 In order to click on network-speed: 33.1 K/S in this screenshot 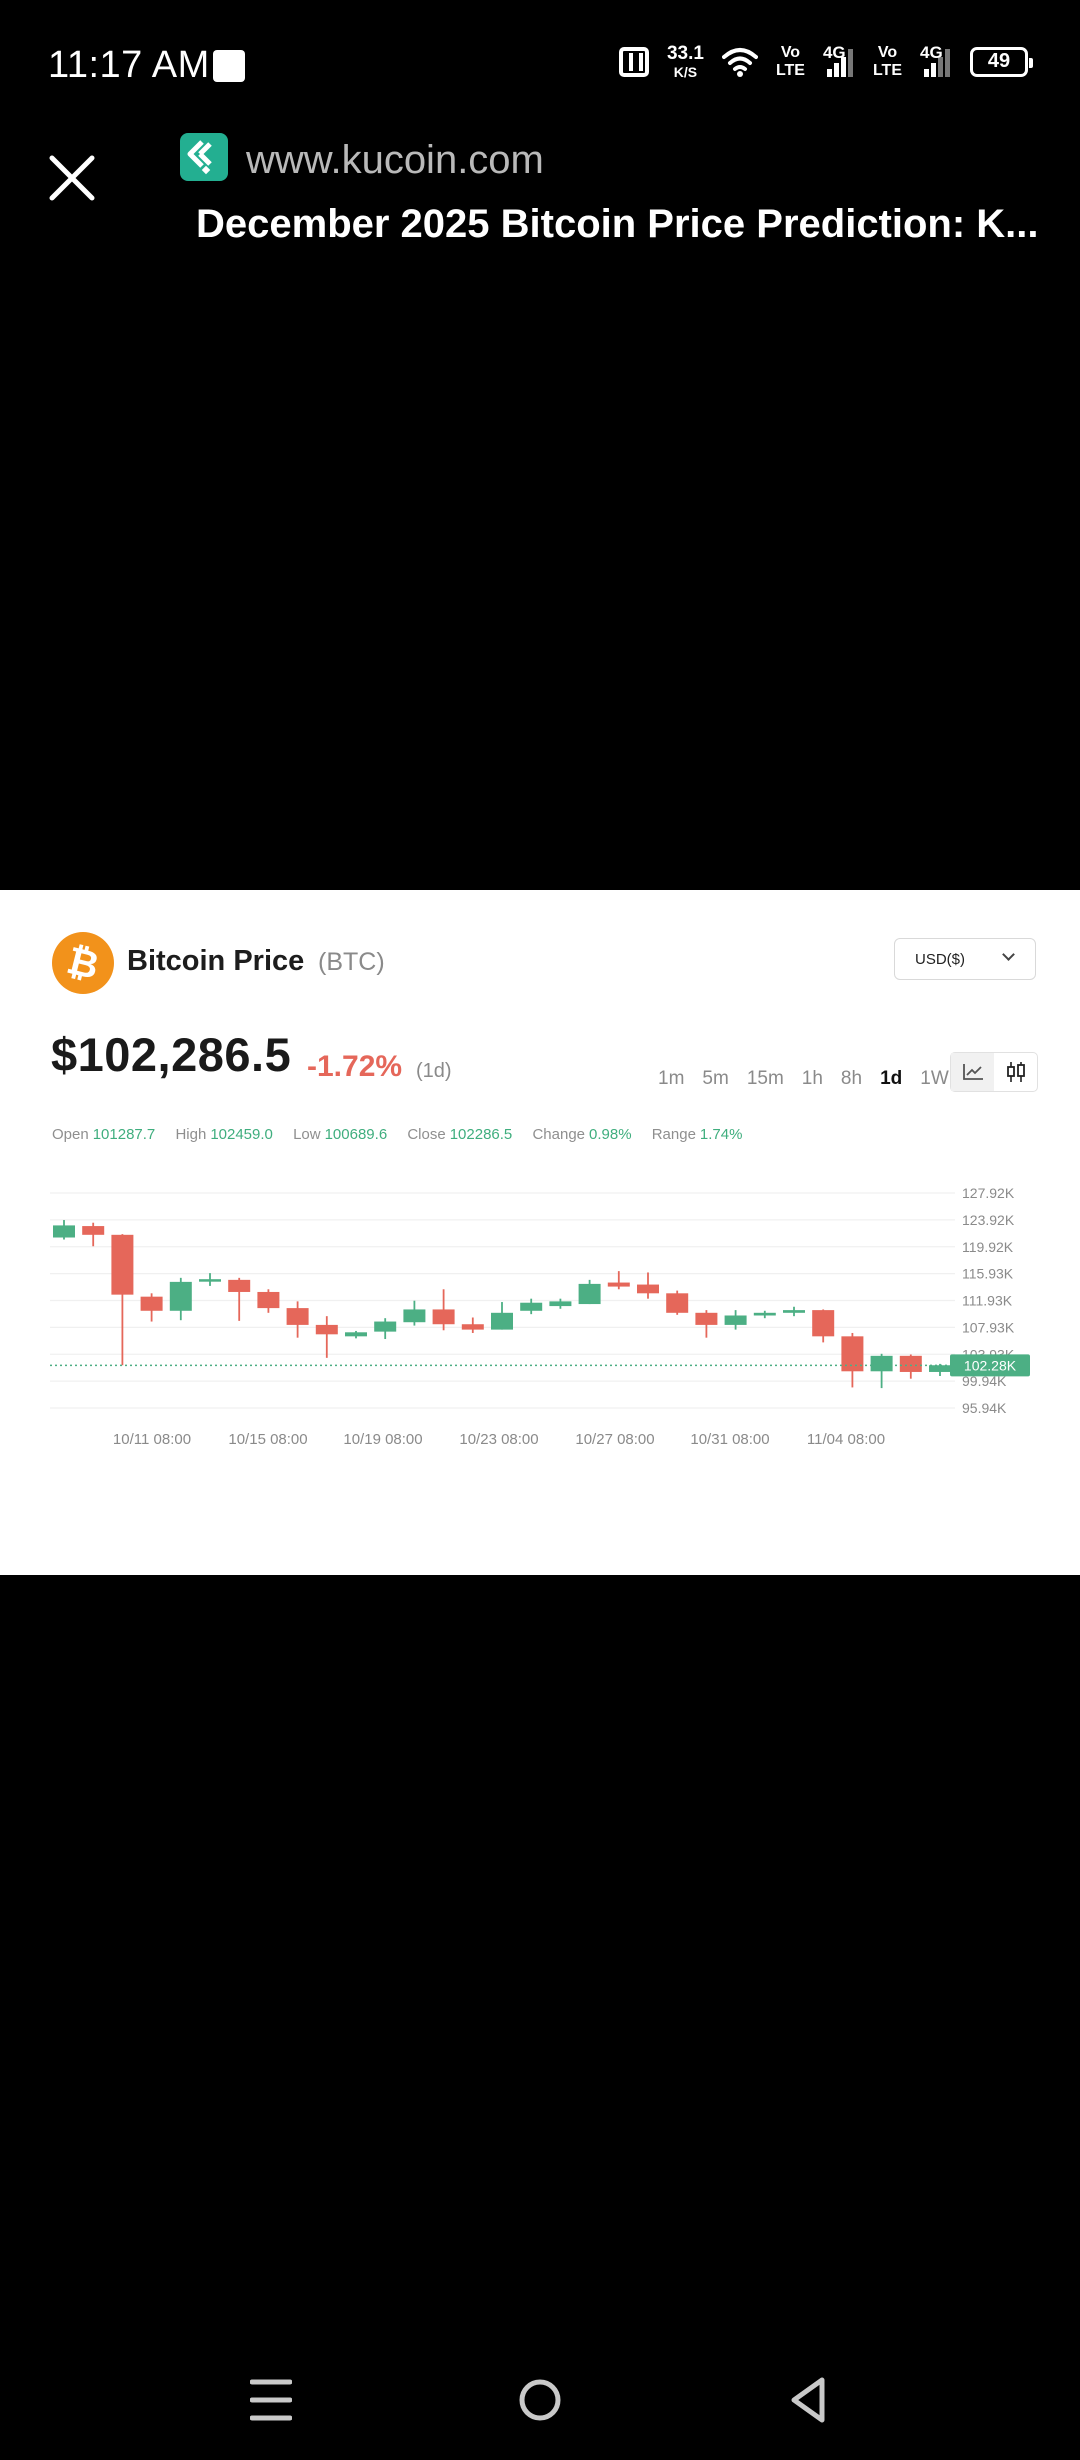, I will do `click(685, 61)`.